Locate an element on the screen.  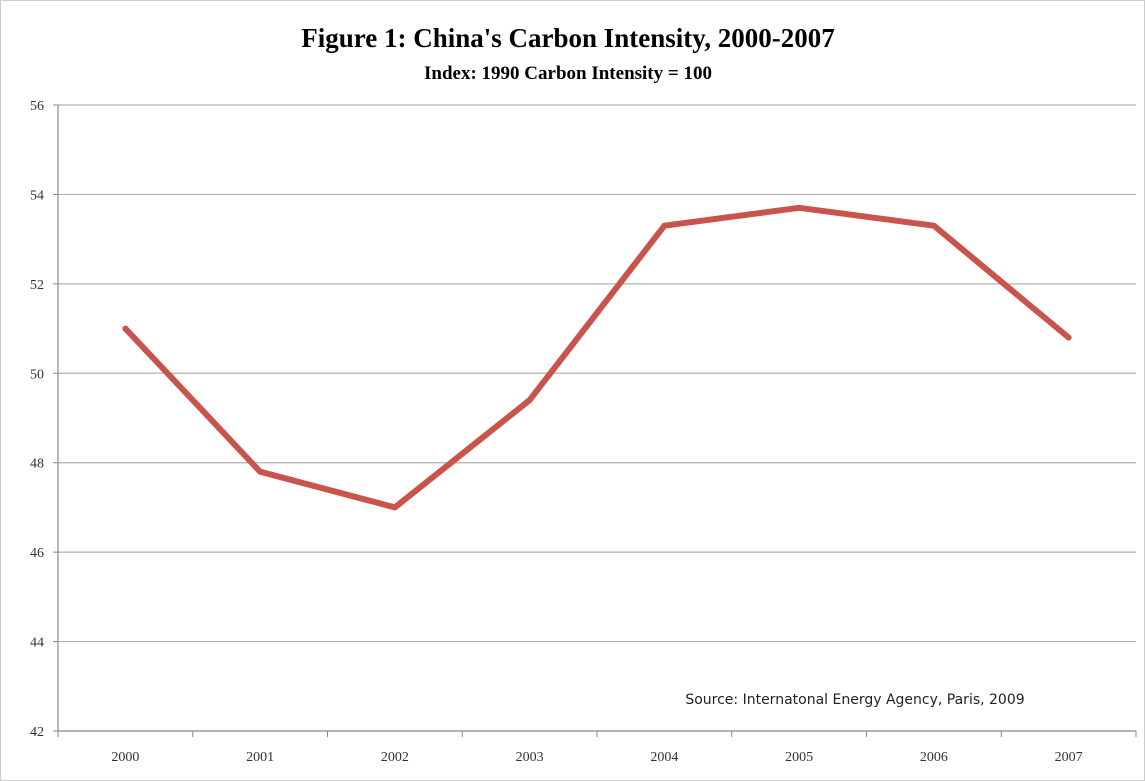
x-tick-label: 2001 is located at coordinates (260, 757).